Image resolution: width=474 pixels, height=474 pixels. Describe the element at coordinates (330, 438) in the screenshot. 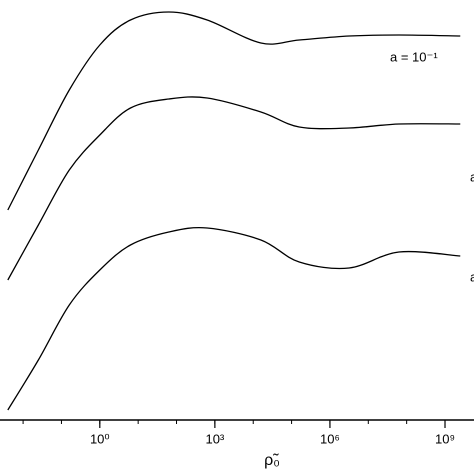

I see `x-tick-label: 10⁶` at that location.